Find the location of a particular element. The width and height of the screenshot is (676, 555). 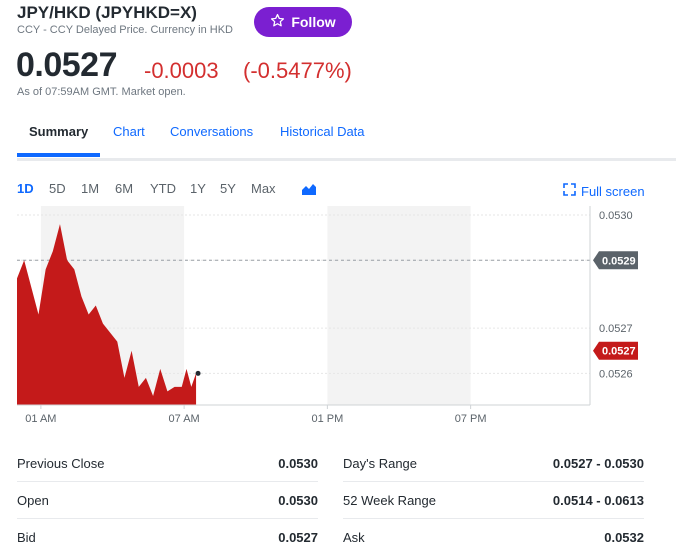

stat-row-52-week-range: 52 Week Range 0.0514 - 0.0613 is located at coordinates (493, 500).